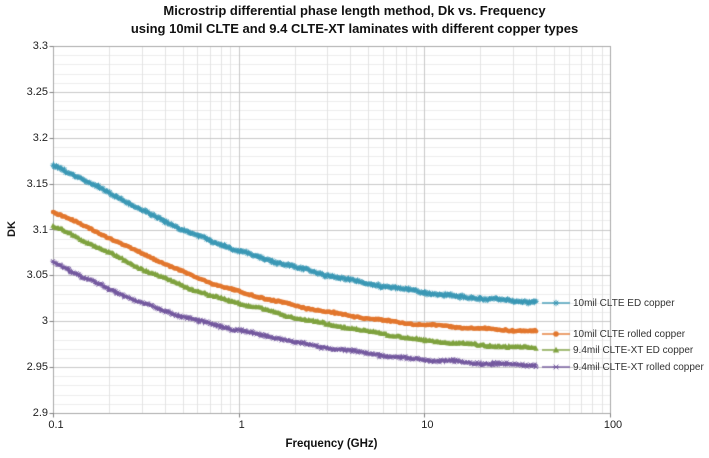 This screenshot has width=709, height=458. Describe the element at coordinates (56, 425) in the screenshot. I see `x-tick-label: 0.1` at that location.